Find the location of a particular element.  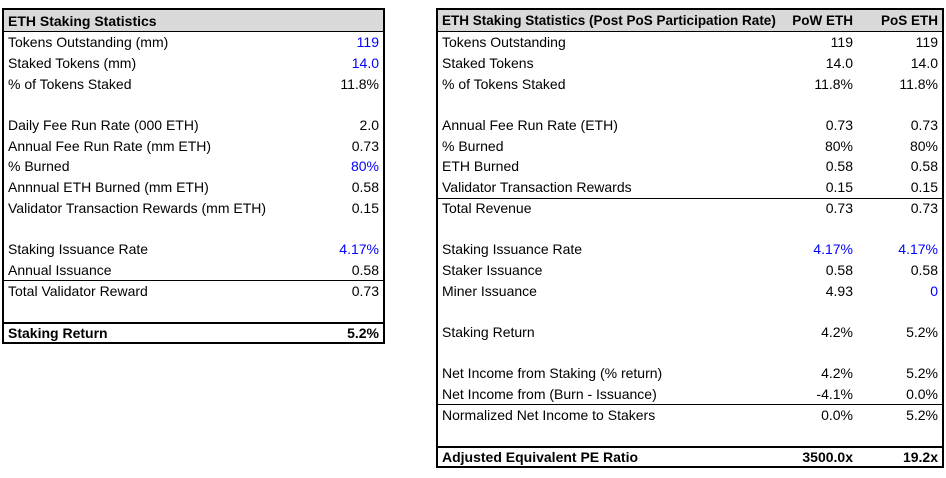

row-label: Annual Fee Run Rate (ETH) is located at coordinates (530, 125).